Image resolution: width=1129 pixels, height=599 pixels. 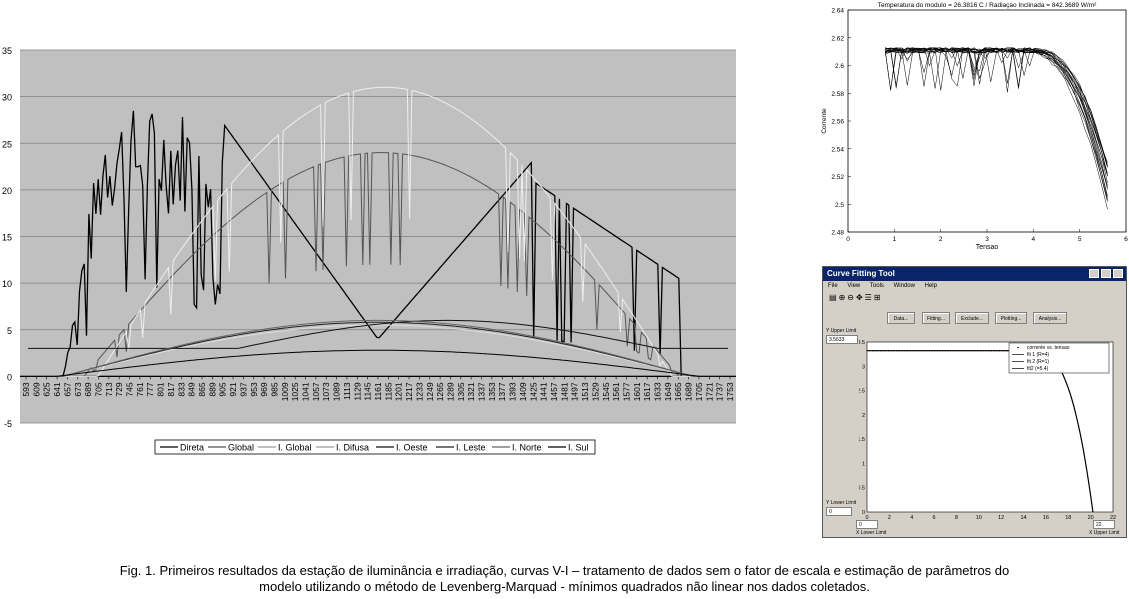 What do you see at coordinates (842, 339) in the screenshot?
I see `y-upper-limit-input: 3.5633` at bounding box center [842, 339].